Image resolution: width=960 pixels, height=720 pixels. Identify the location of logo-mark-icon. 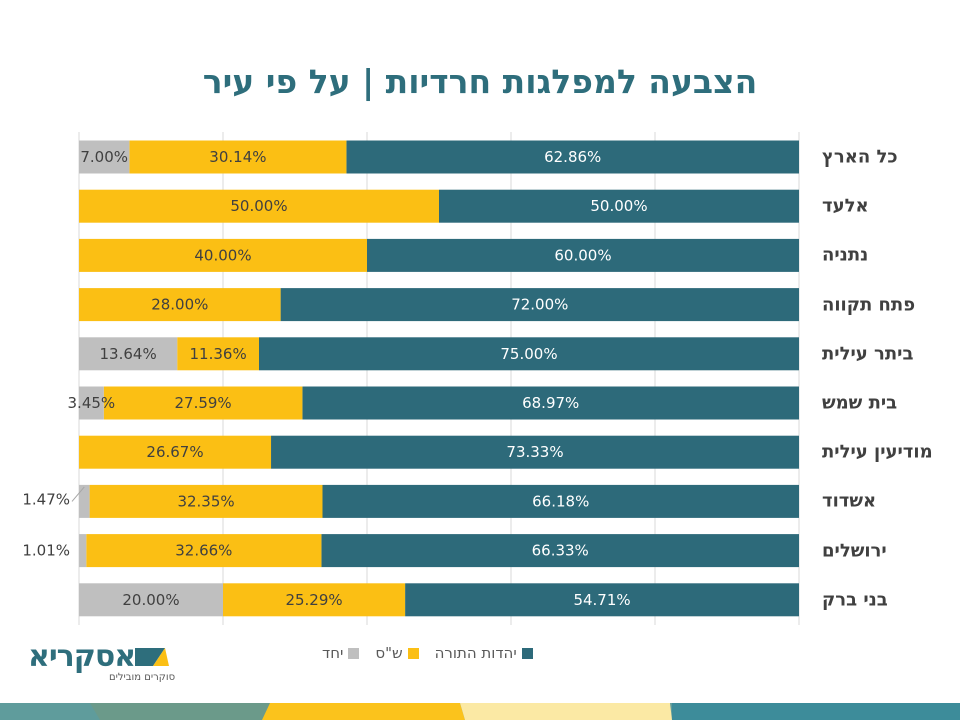
(152, 657).